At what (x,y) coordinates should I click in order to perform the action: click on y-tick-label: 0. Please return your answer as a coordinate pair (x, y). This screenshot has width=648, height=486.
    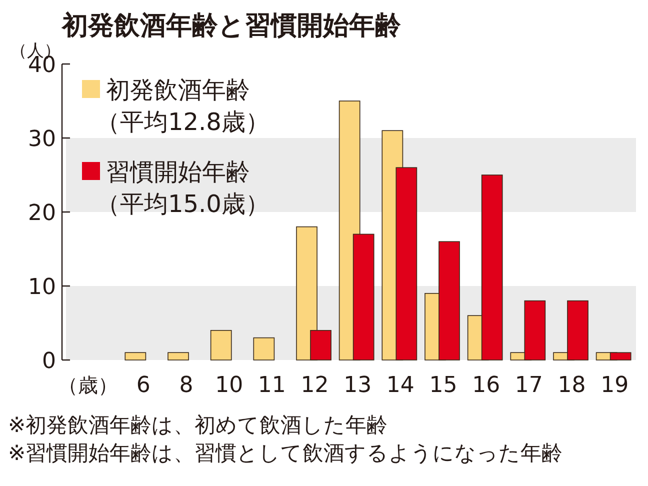
    Looking at the image, I should click on (49, 361).